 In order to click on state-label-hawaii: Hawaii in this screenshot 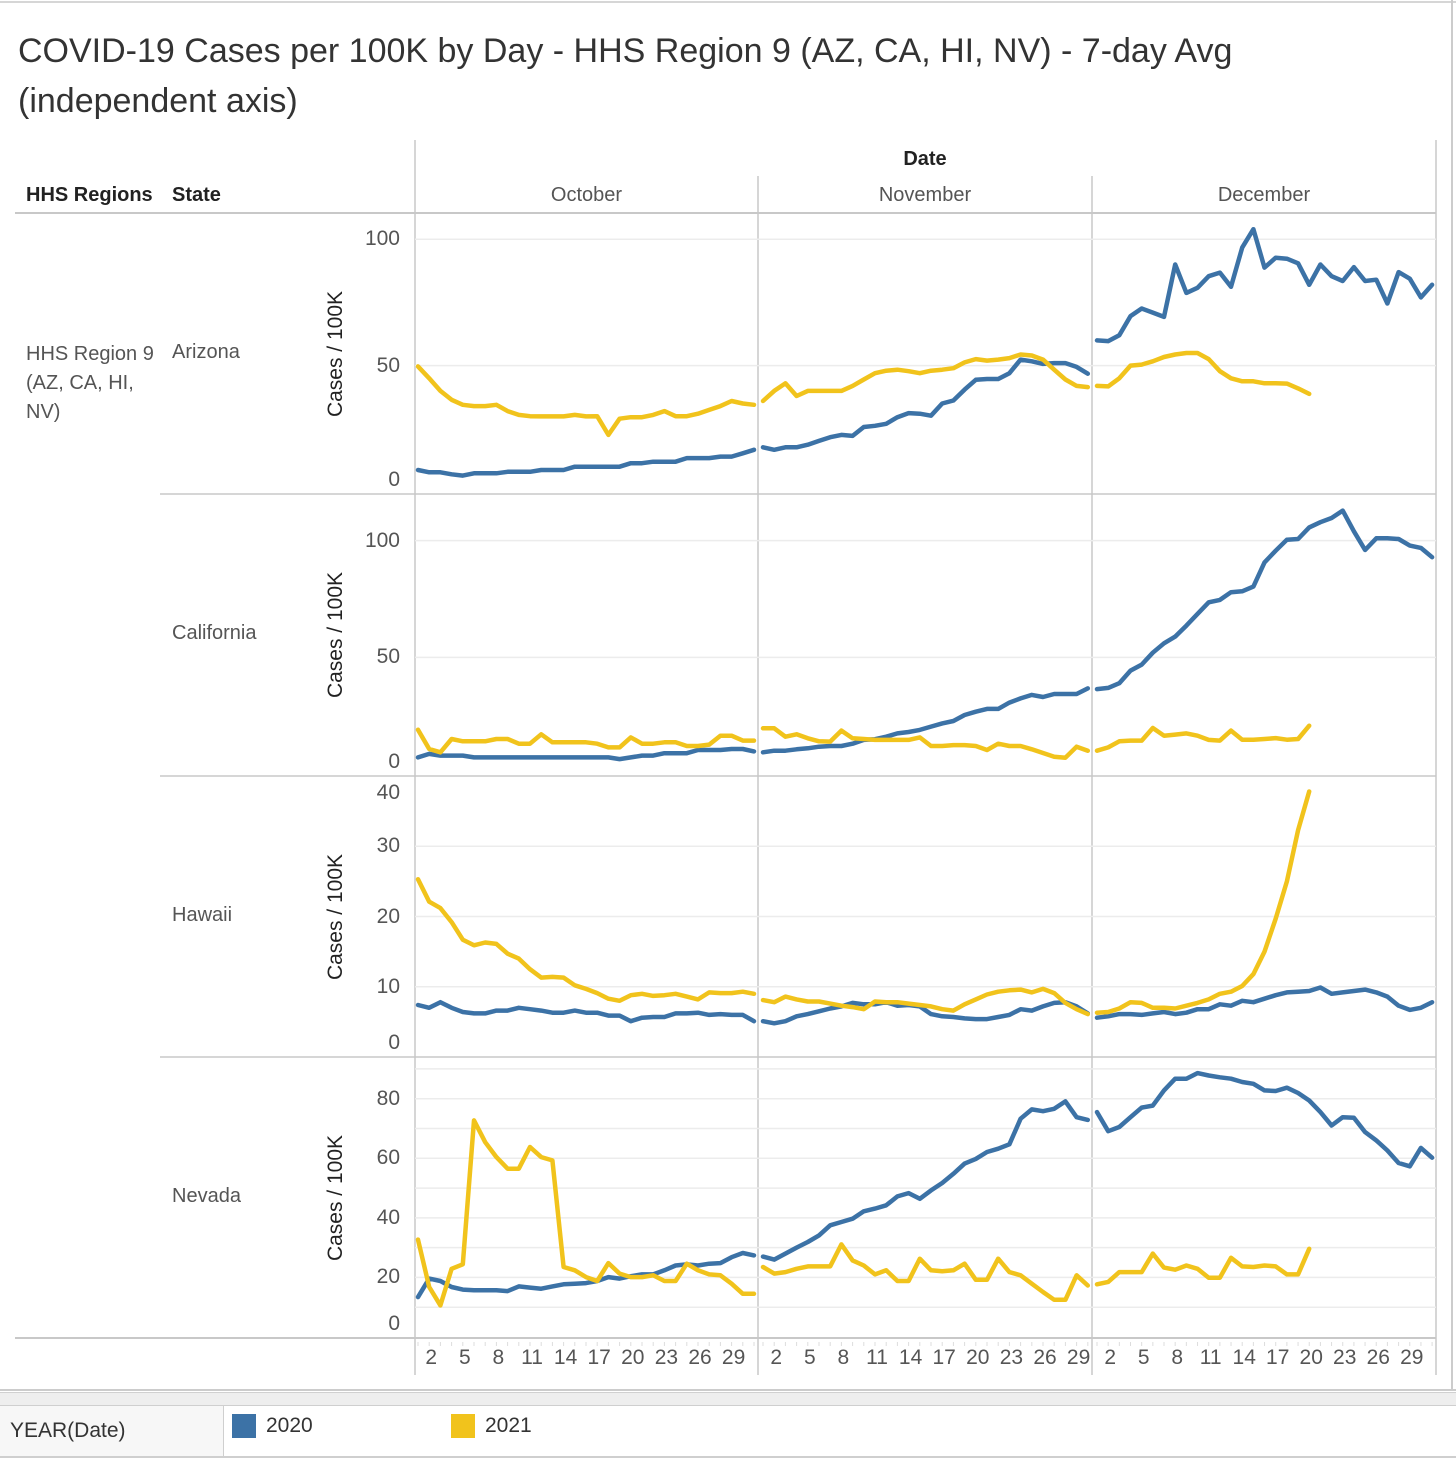, I will do `click(202, 914)`.